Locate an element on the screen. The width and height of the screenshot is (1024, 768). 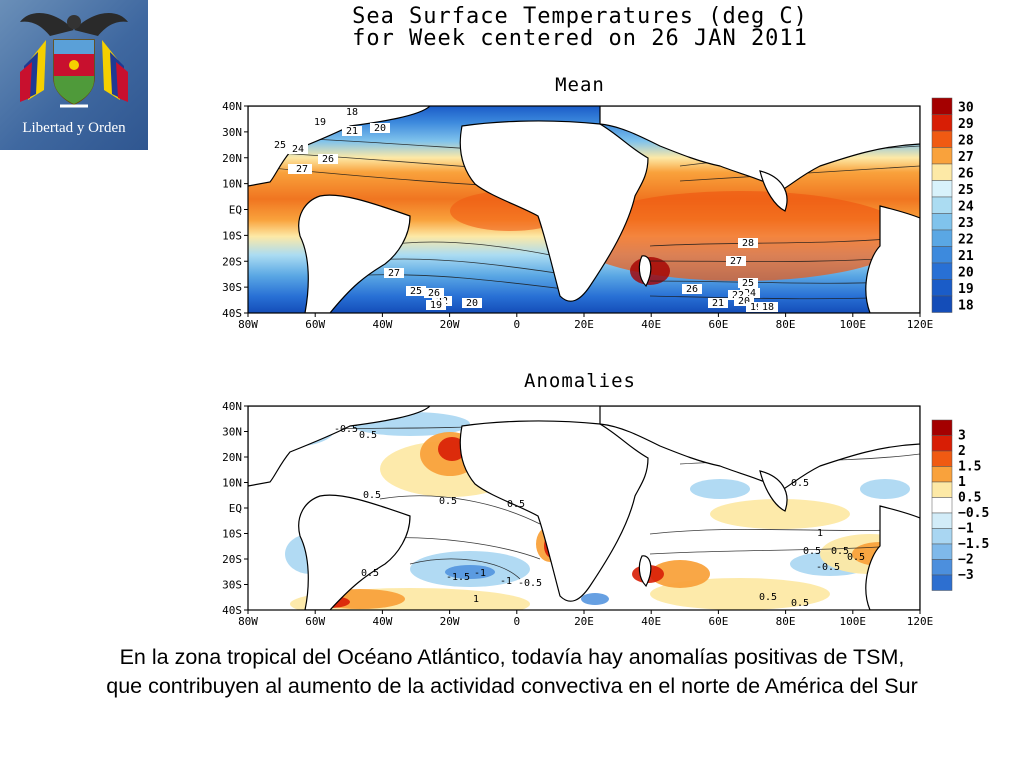
mean-contour-label: 18 is located at coordinates (768, 307).